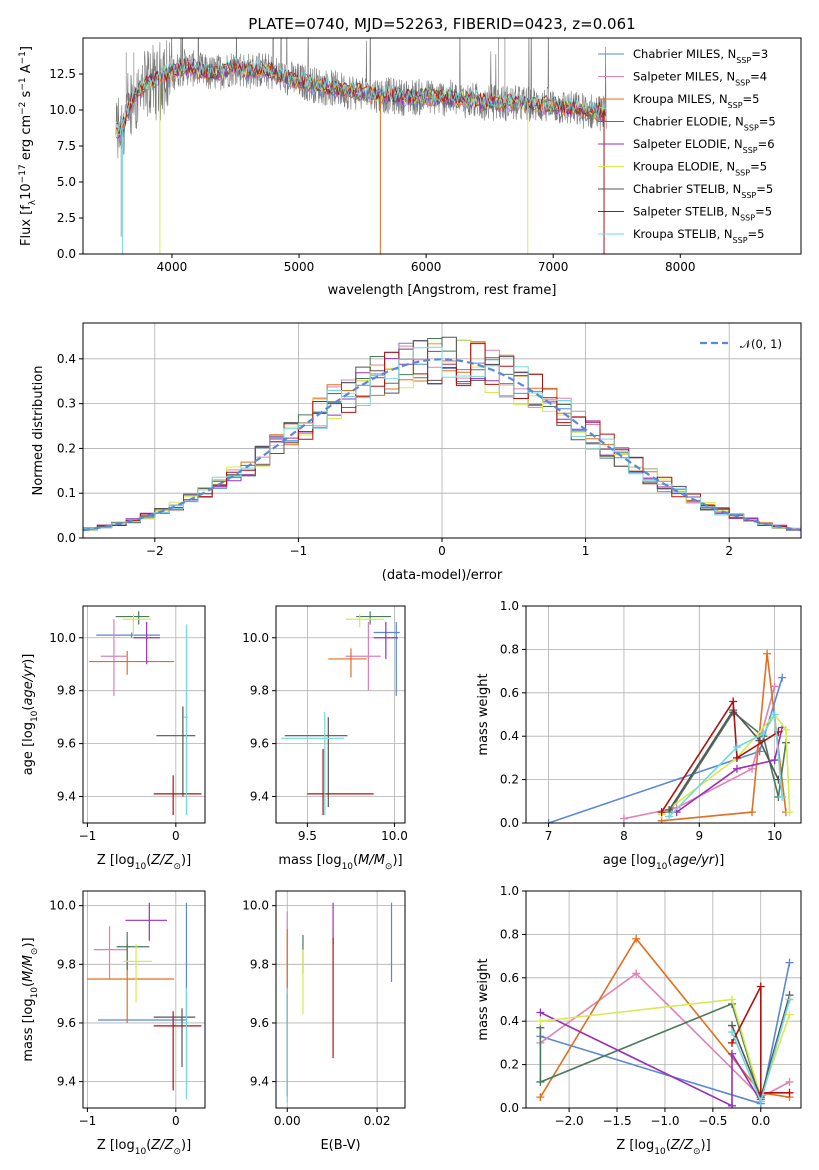  What do you see at coordinates (339, 1002) in the screenshot?
I see `plot-area-mass-vs-ebv` at bounding box center [339, 1002].